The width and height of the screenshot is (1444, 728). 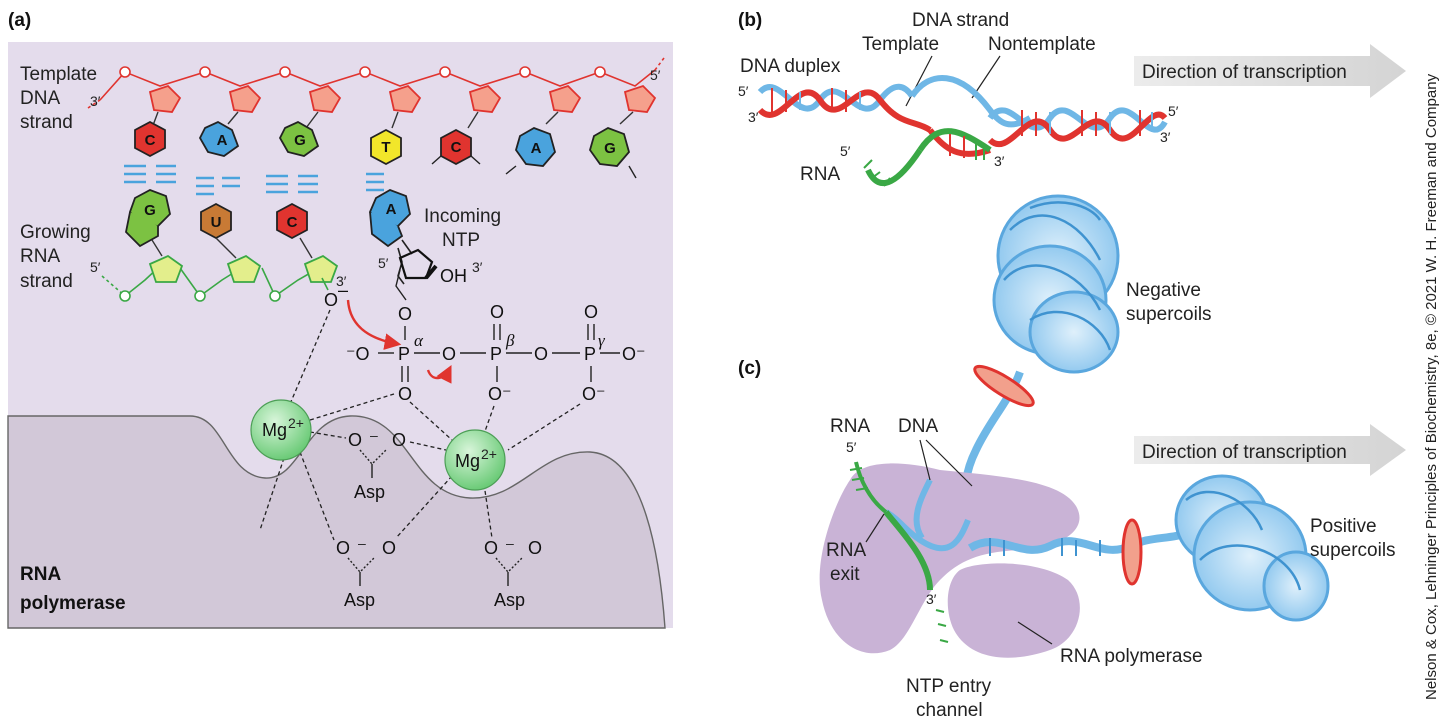 I want to click on ntp-sugar-bold, so click(x=431, y=272).